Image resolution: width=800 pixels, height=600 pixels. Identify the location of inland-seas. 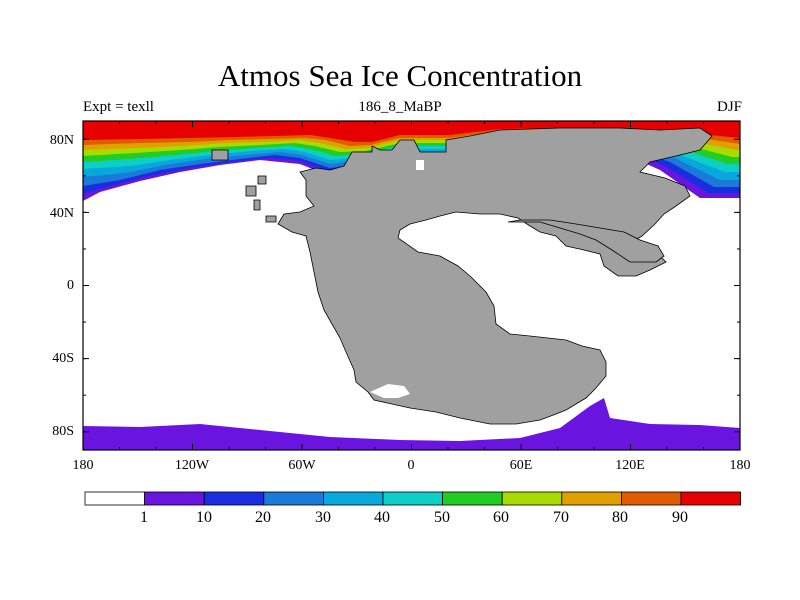
(397, 279).